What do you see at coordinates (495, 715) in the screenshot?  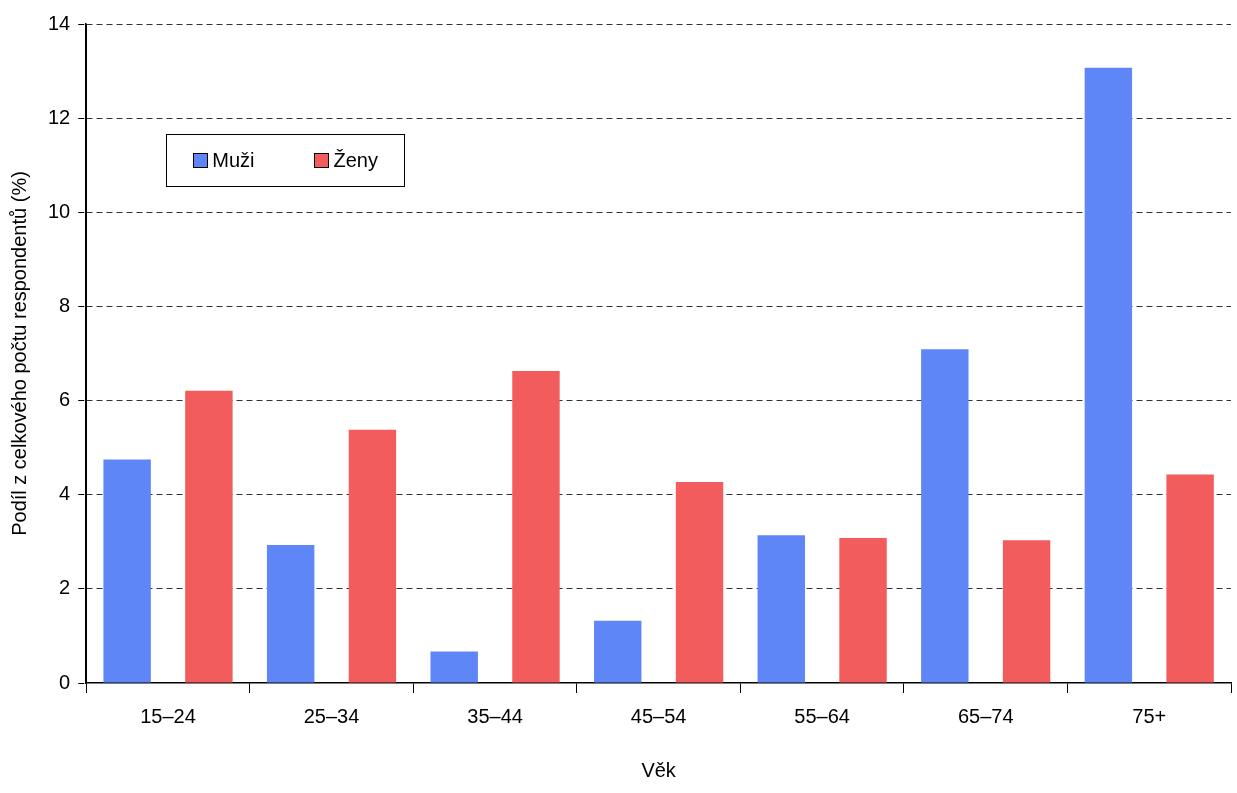 I see `x-tick-label: 35–44` at bounding box center [495, 715].